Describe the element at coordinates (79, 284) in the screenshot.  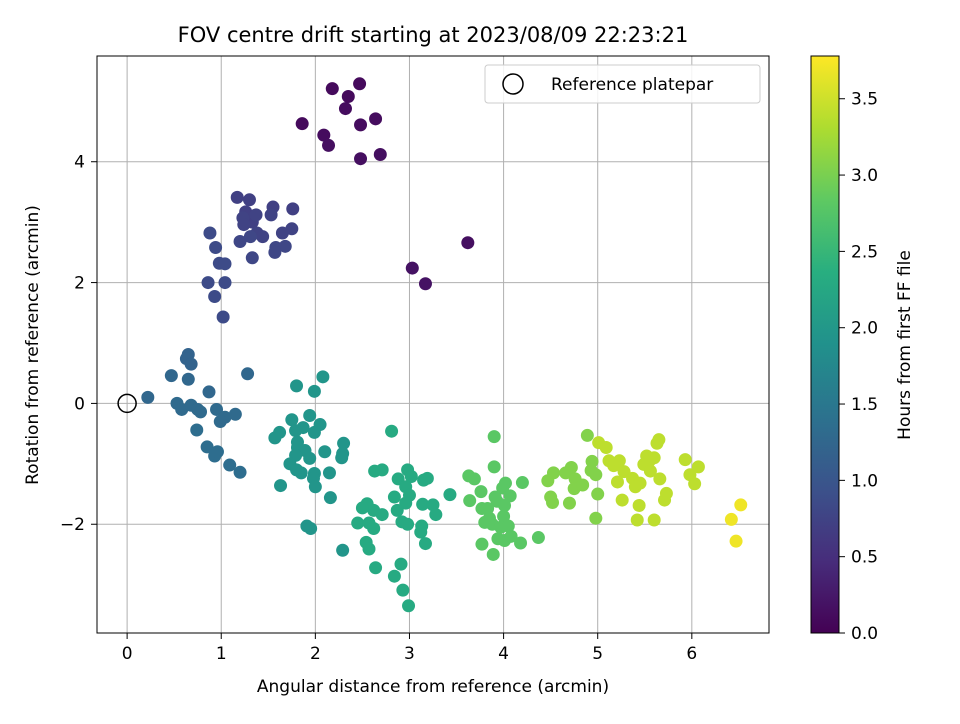
I see `y-tick-label: 2` at that location.